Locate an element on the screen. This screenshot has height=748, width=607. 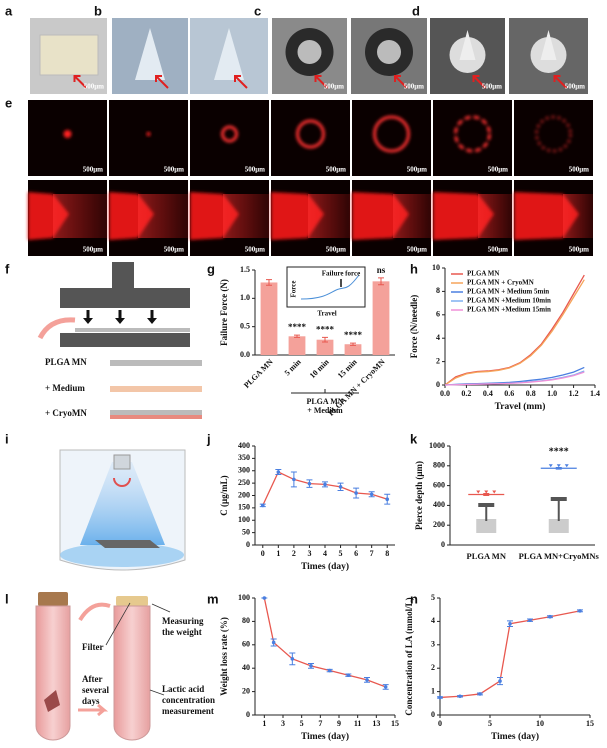
y-tick-label: 60 is located at coordinates (246, 644).